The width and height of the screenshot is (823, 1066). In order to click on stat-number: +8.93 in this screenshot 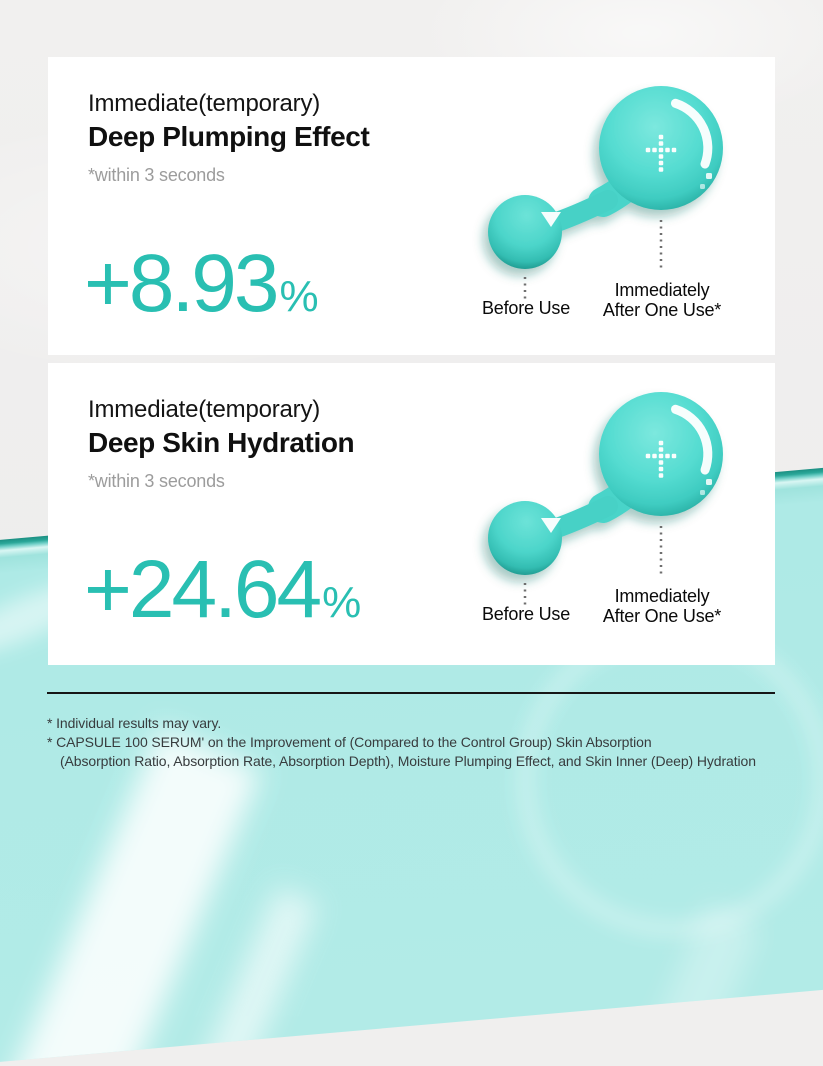, I will do `click(181, 283)`.